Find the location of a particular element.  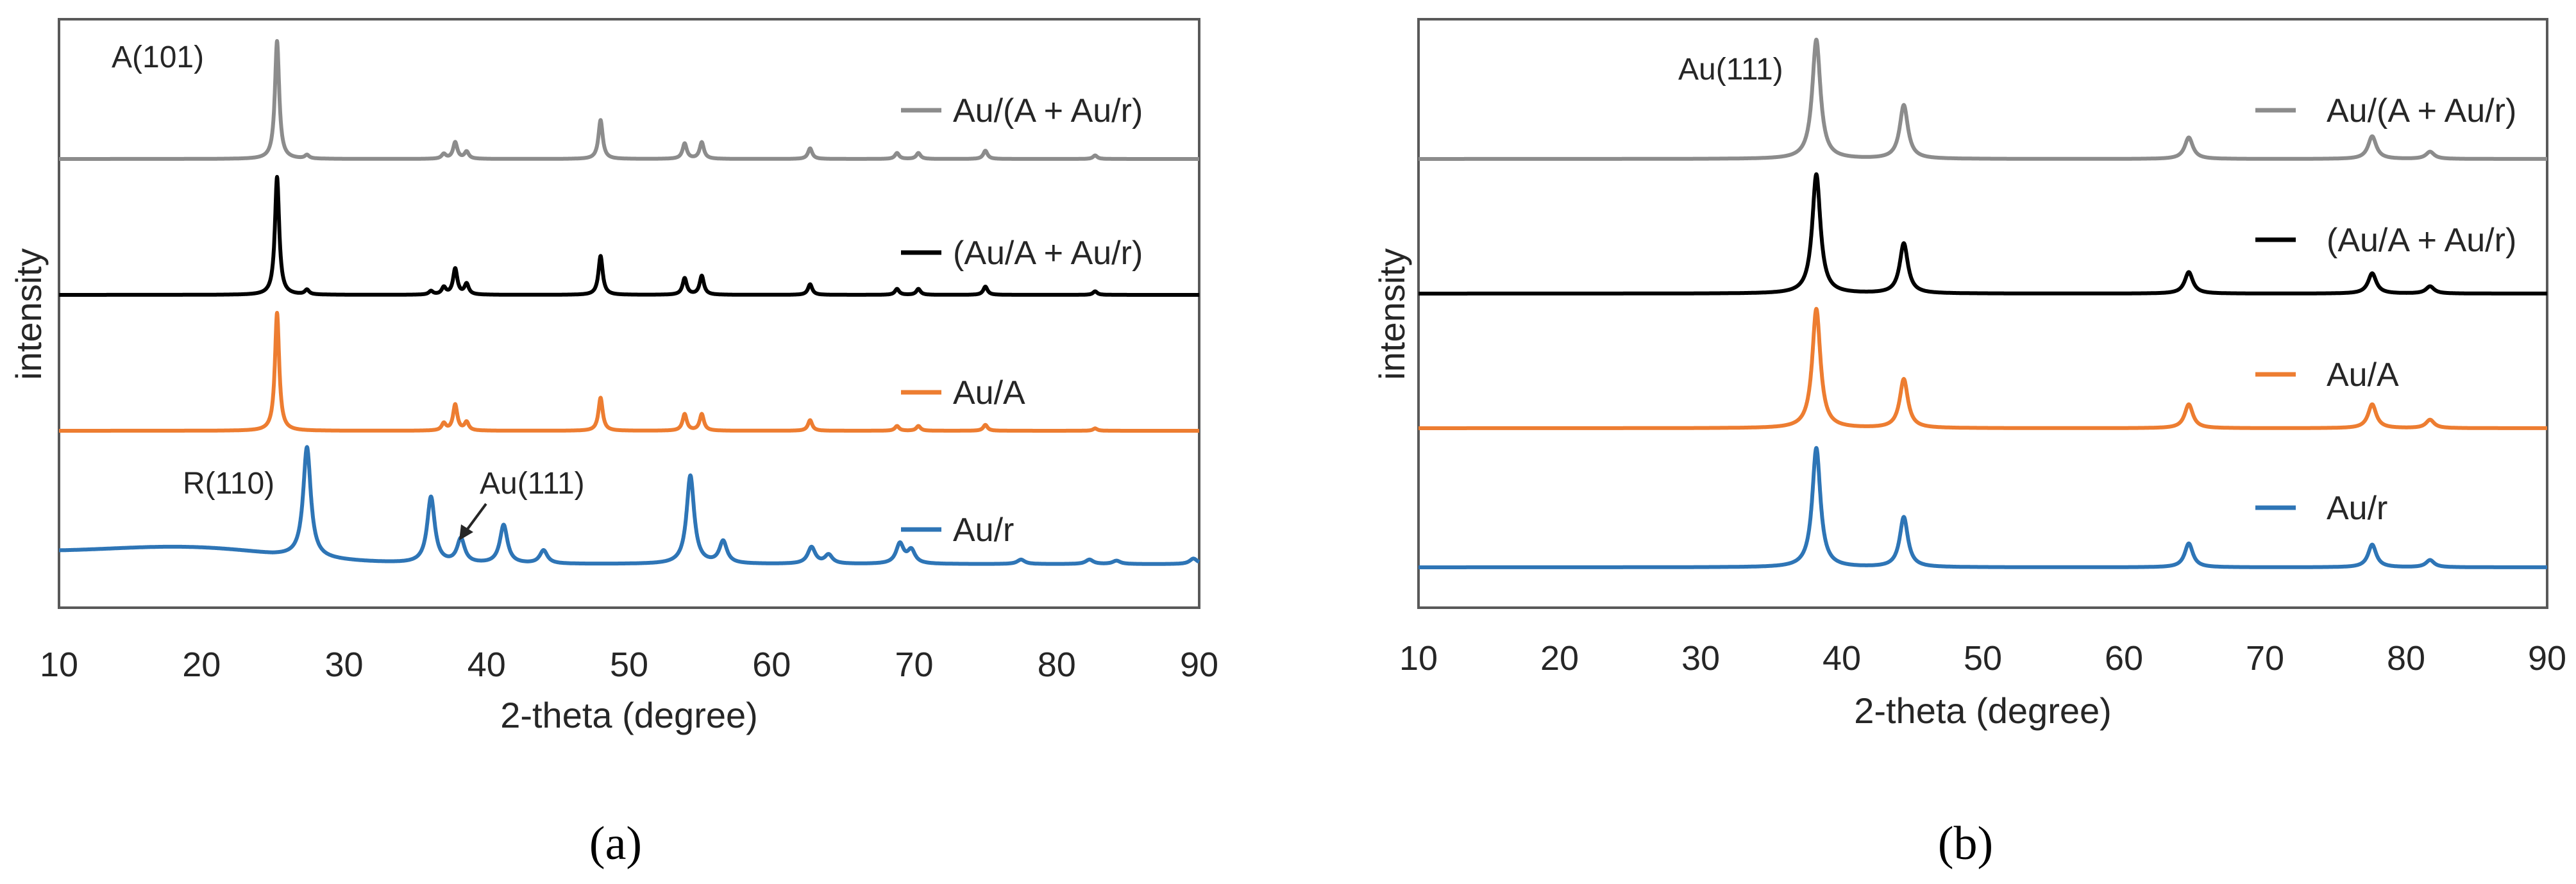

annotation-arrow-head is located at coordinates (466, 532).